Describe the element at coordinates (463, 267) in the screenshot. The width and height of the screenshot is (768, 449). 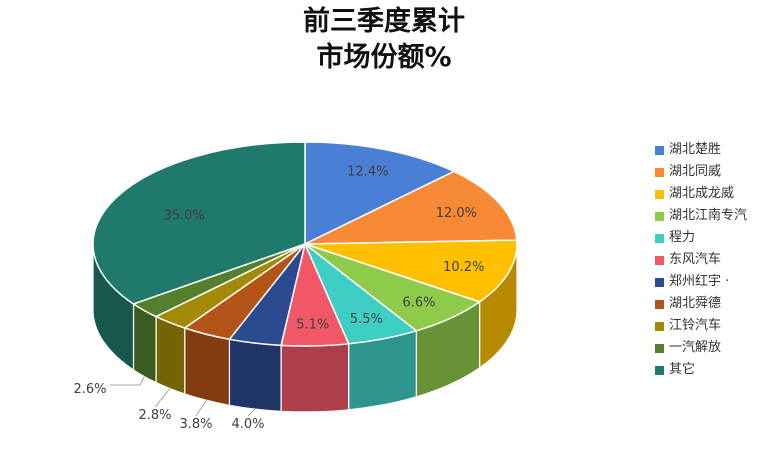
I see `data-label-2: 10.2%` at that location.